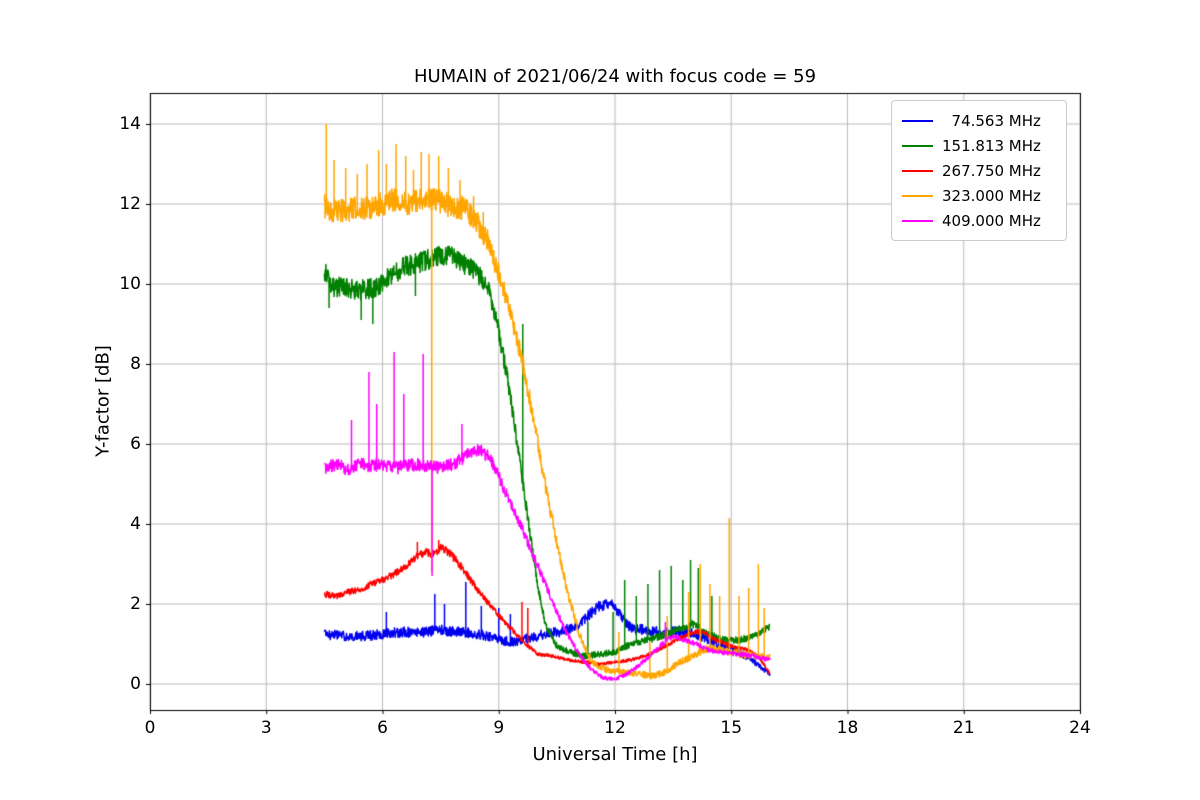 Image resolution: width=1200 pixels, height=800 pixels. What do you see at coordinates (130, 204) in the screenshot?
I see `y-tick-label: 12` at bounding box center [130, 204].